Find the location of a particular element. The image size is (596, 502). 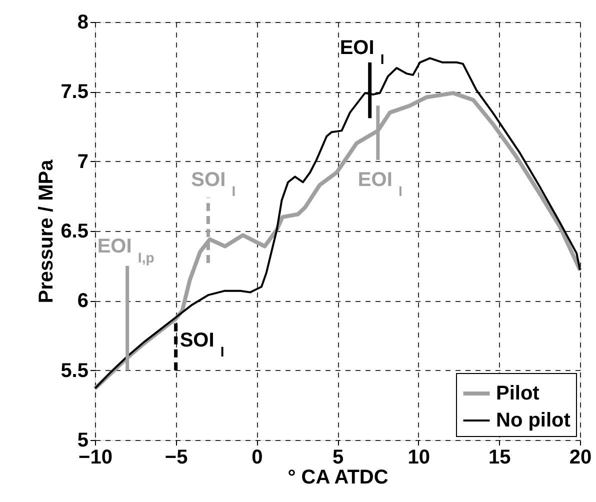

x-tick-label: 10 is located at coordinates (419, 457).